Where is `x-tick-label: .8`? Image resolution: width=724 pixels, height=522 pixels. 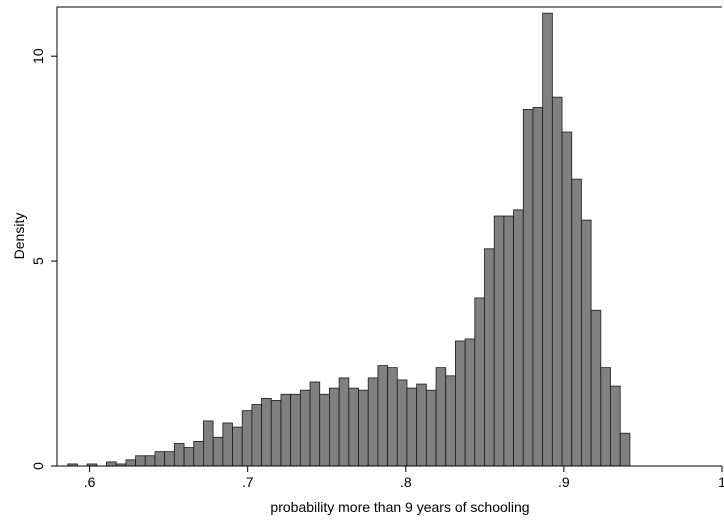 x-tick-label: .8 is located at coordinates (406, 482).